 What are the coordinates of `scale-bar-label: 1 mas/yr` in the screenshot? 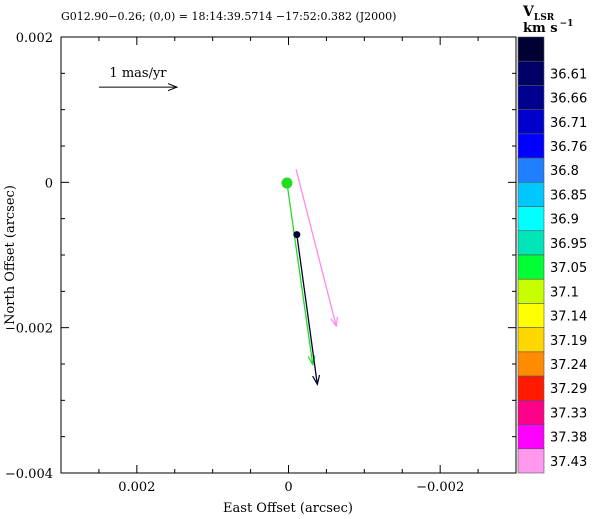 It's located at (138, 73).